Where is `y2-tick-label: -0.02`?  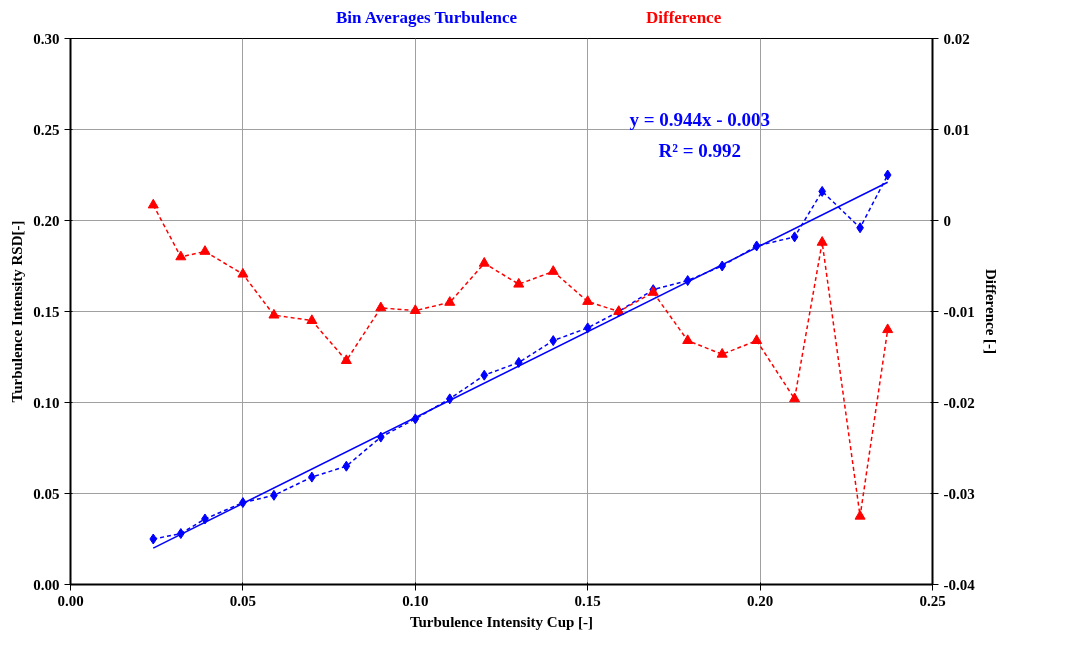 y2-tick-label: -0.02 is located at coordinates (959, 402).